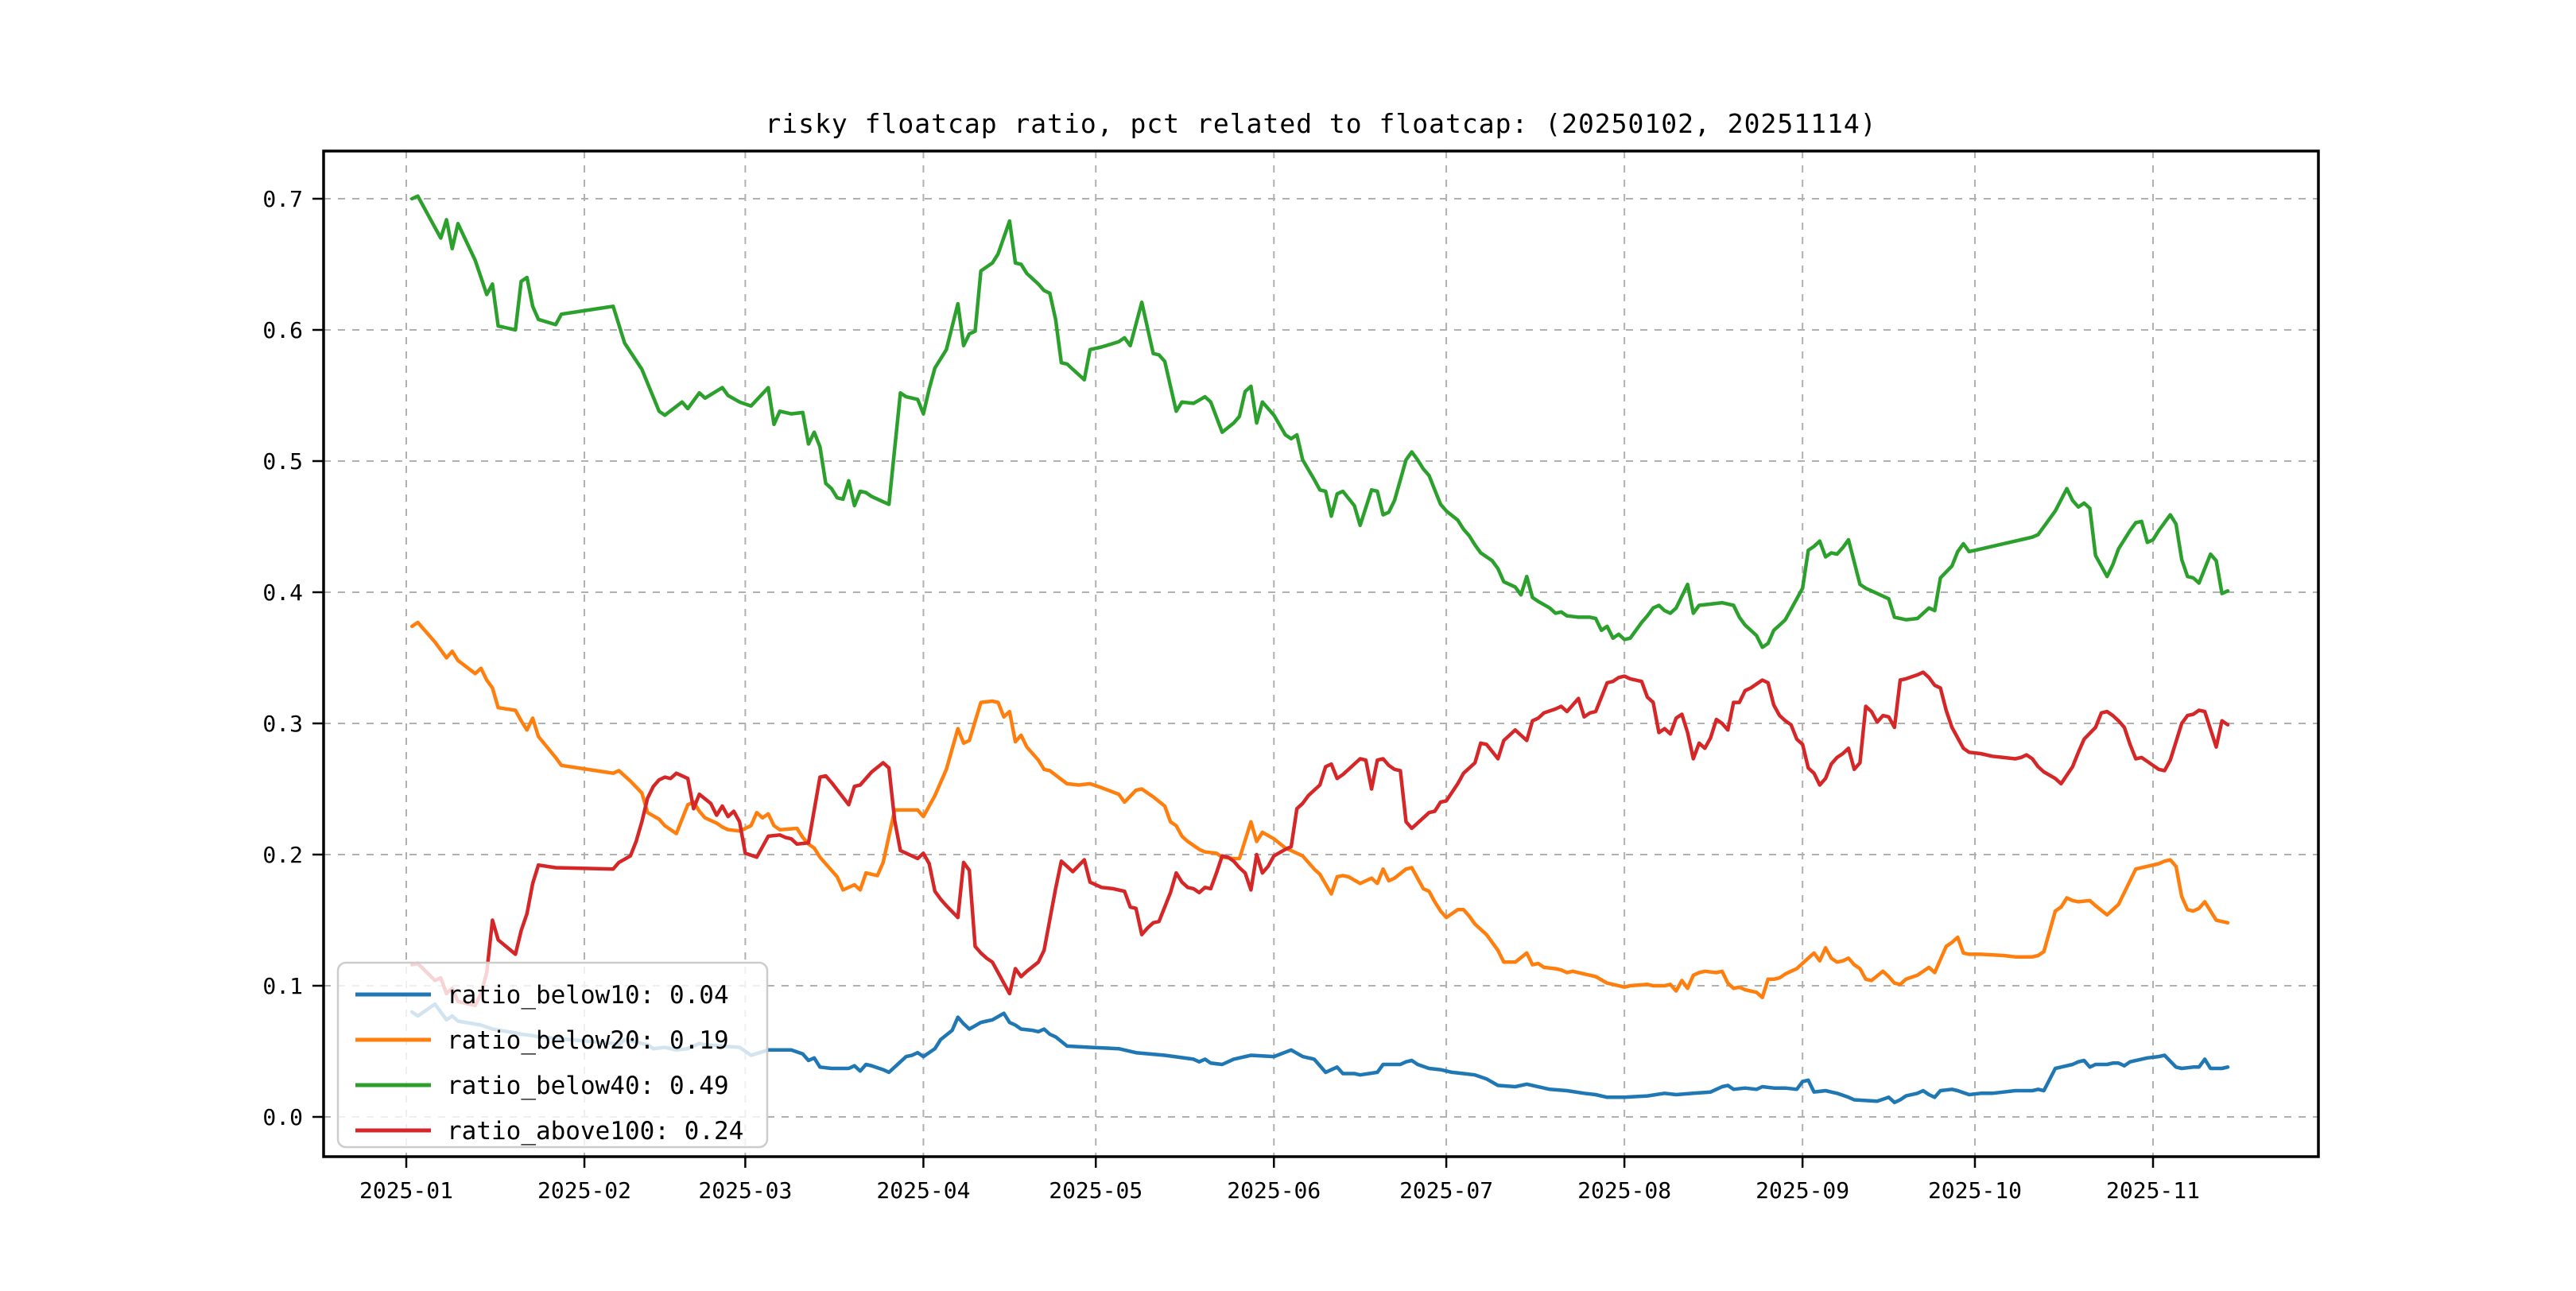 This screenshot has height=1291, width=2576. Describe the element at coordinates (745, 1190) in the screenshot. I see `x-tick-label: 2025-03` at that location.